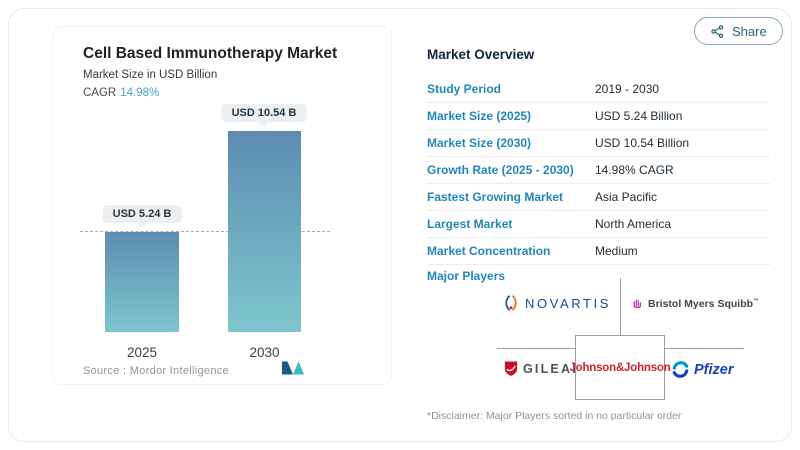  What do you see at coordinates (142, 352) in the screenshot?
I see `x-tick-2025: 2025` at bounding box center [142, 352].